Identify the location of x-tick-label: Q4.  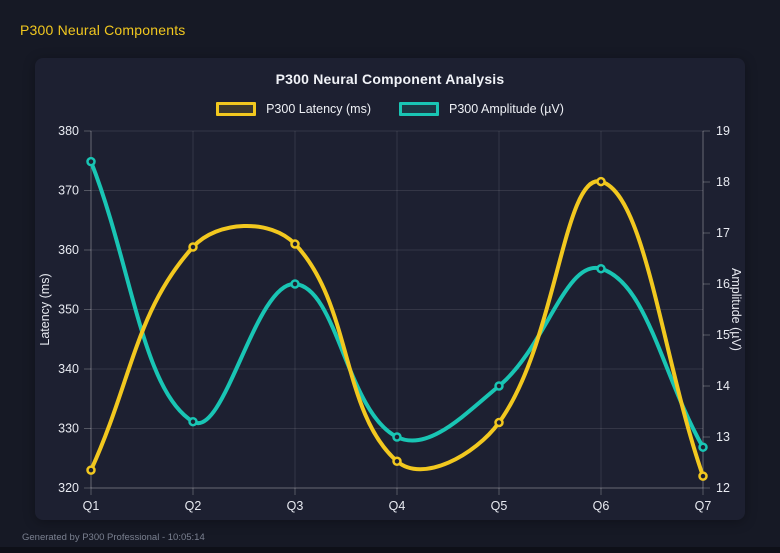
(397, 506).